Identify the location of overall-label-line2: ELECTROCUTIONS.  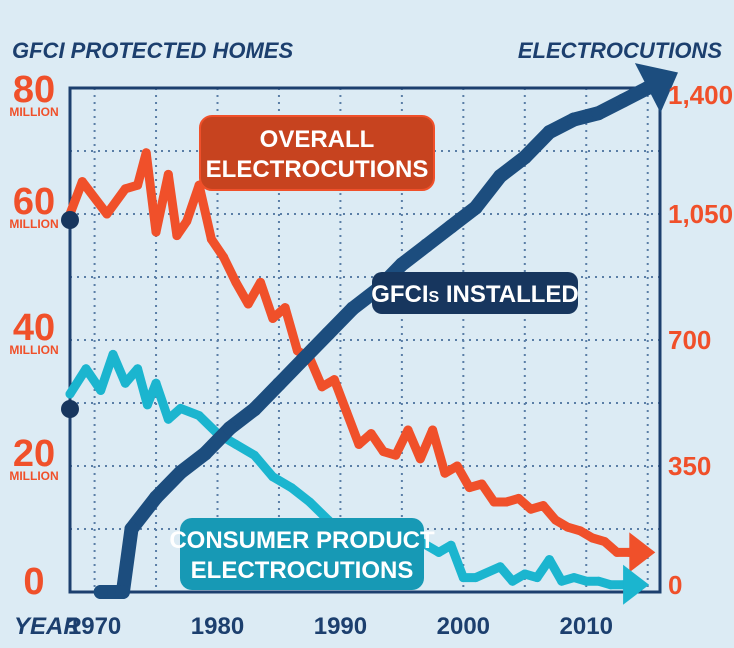
(317, 169).